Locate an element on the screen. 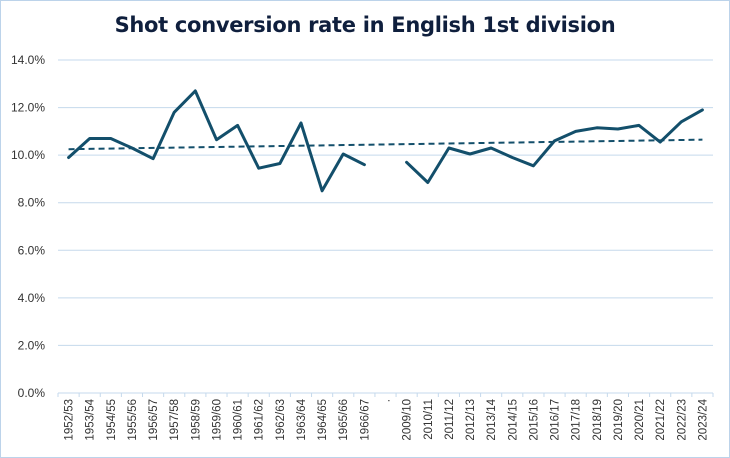  x-tick-label: 2011/12 is located at coordinates (450, 419).